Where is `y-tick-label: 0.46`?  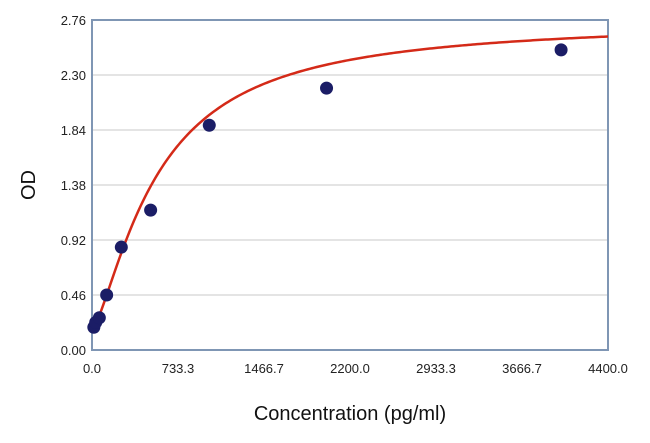
y-tick-label: 0.46 is located at coordinates (73, 295).